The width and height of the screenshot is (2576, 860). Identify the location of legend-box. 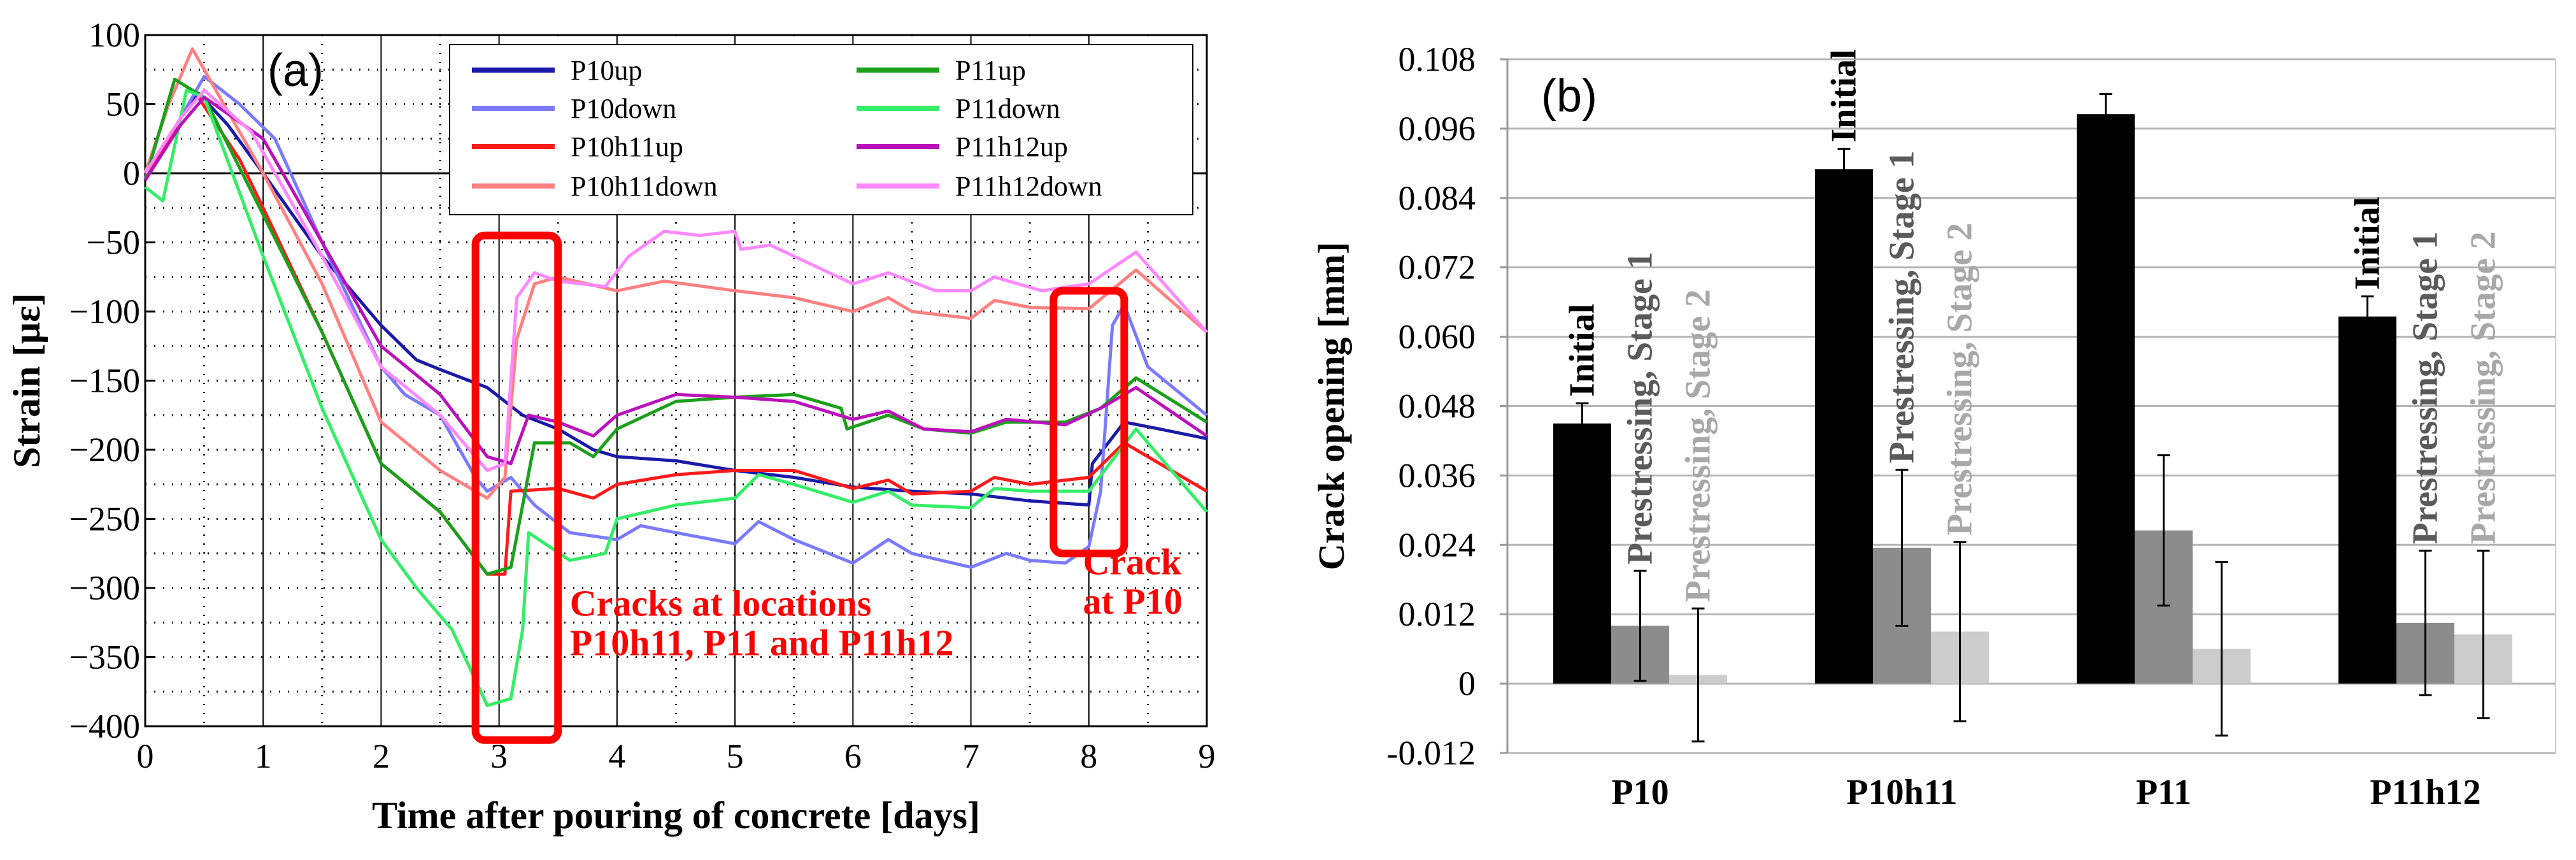
(821, 129).